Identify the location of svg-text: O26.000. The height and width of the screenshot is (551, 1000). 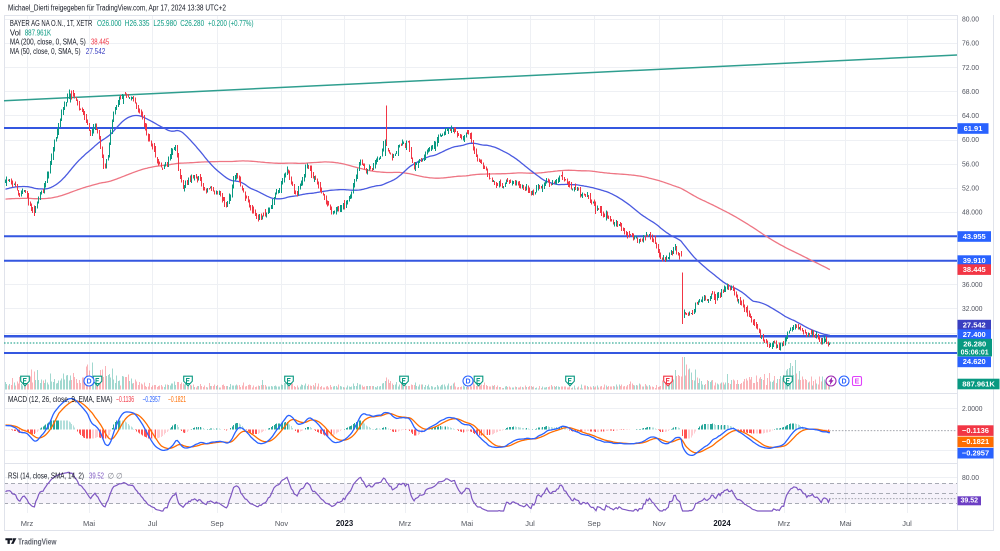
(109, 23).